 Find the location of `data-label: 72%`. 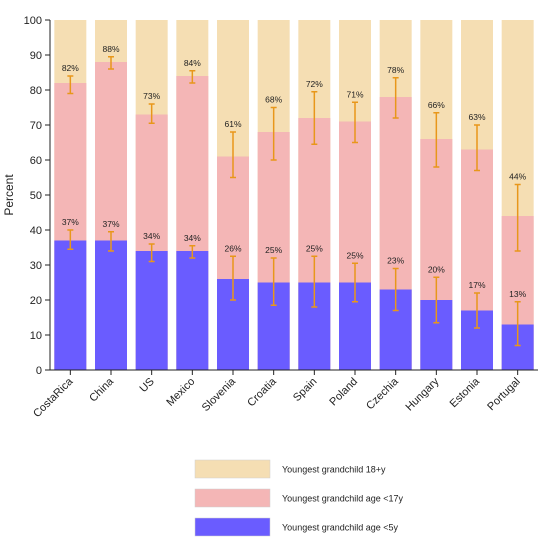

data-label: 72% is located at coordinates (314, 84).